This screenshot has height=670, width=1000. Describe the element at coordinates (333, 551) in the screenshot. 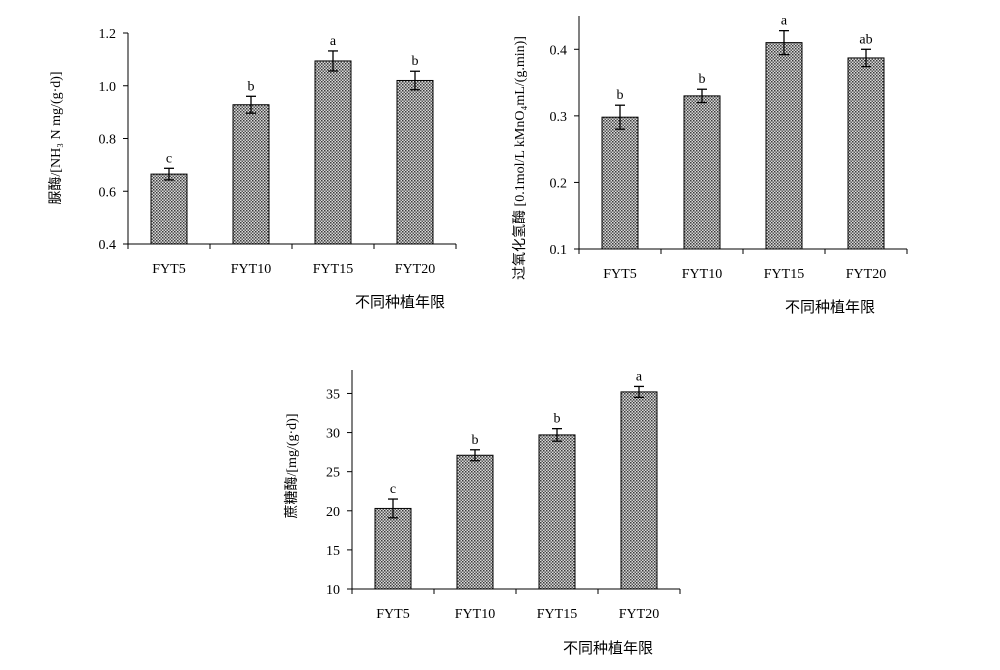

I see `y-tick-label: 15` at that location.